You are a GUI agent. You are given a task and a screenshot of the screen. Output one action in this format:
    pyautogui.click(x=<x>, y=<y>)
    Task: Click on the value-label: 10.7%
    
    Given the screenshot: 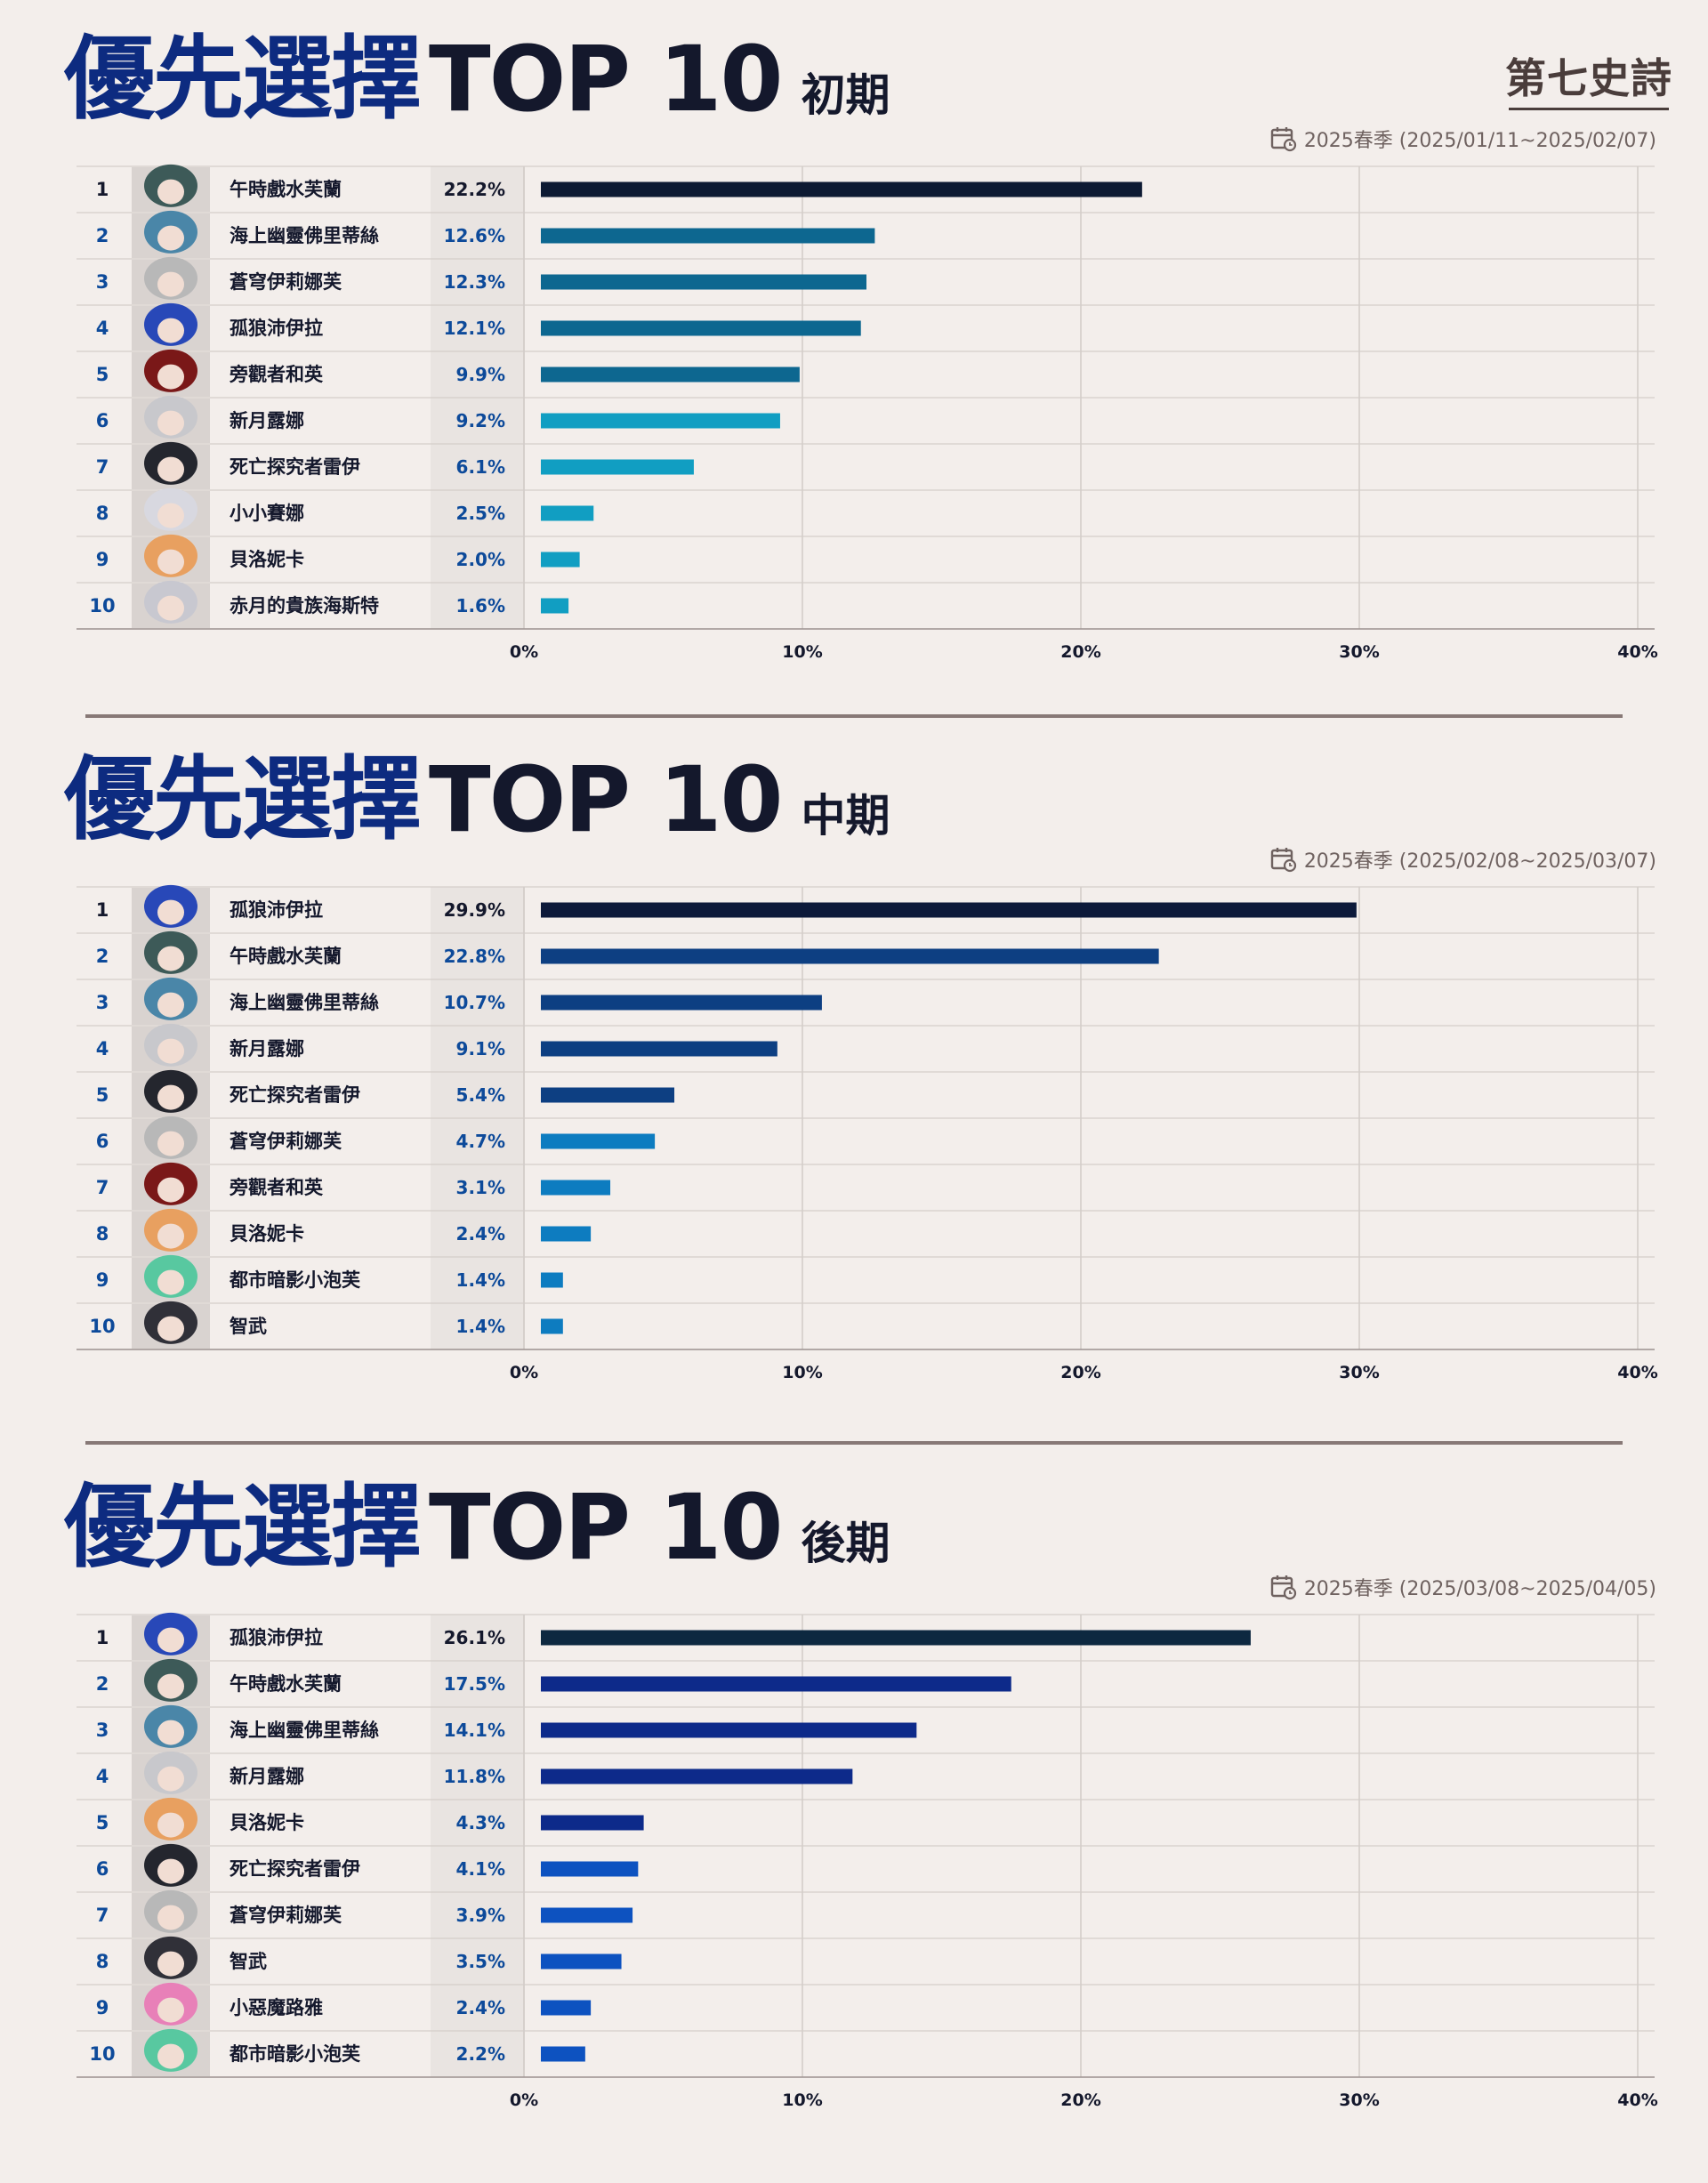 What is the action you would take?
    pyautogui.click(x=474, y=1002)
    